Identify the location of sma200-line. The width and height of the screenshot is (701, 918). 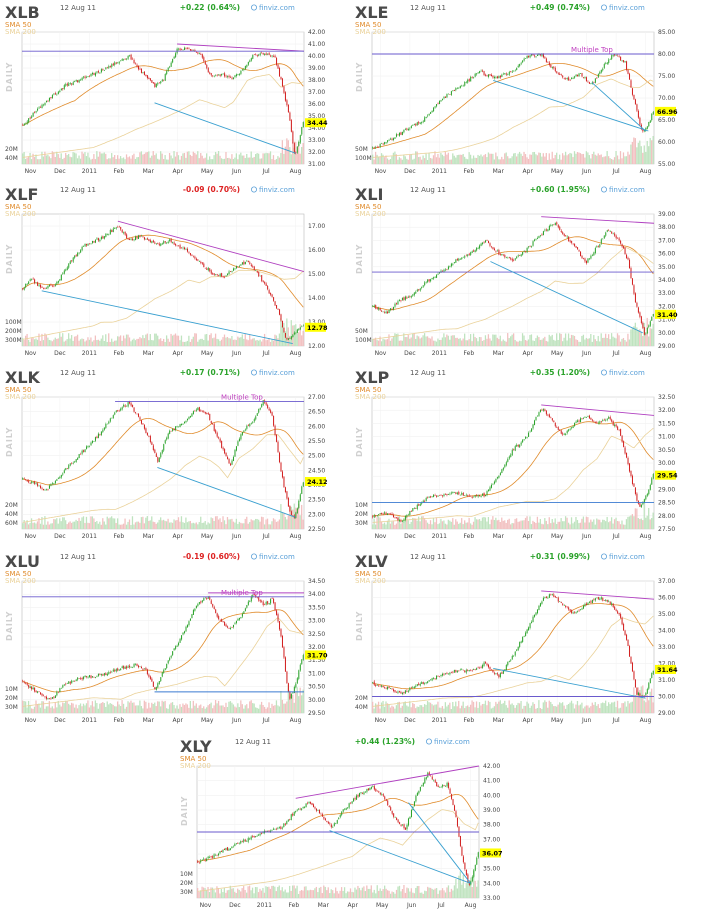
(163, 304).